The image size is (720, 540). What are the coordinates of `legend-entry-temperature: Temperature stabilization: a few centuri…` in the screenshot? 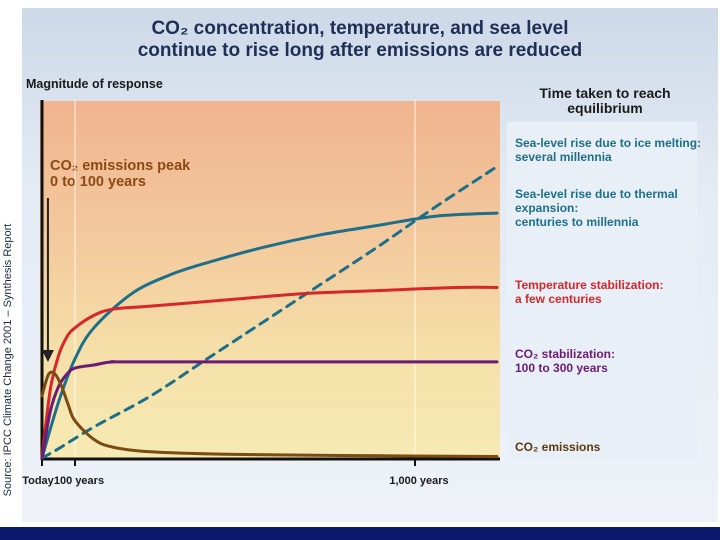 It's located at (589, 292).